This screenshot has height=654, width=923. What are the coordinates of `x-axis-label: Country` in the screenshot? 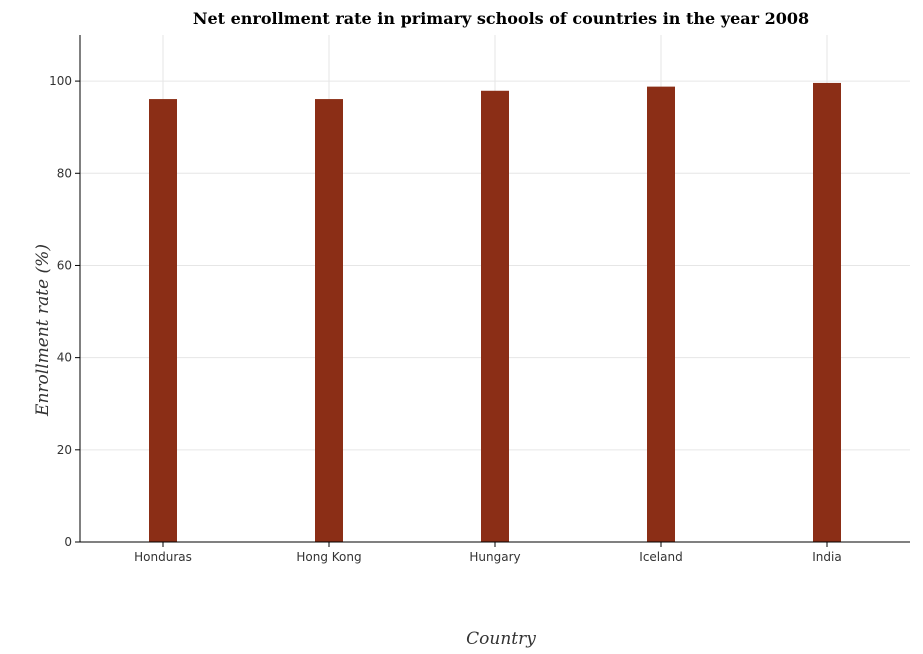 It's located at (501, 639).